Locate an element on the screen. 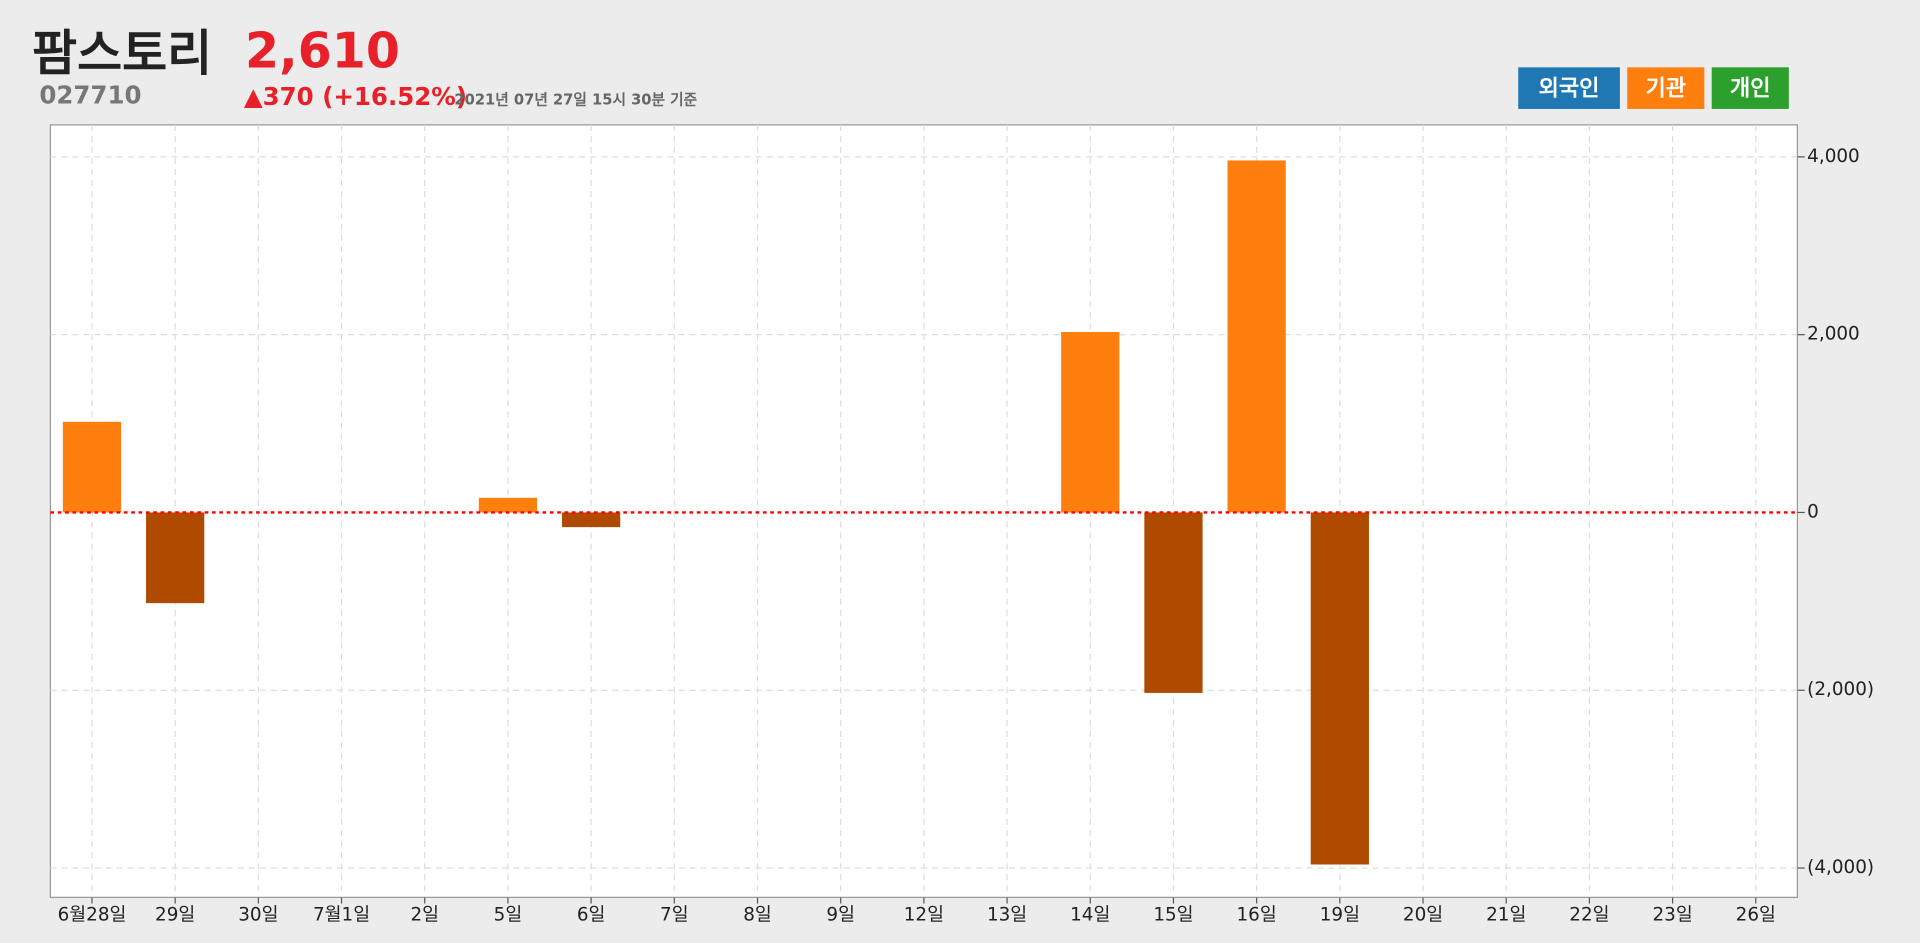 This screenshot has height=943, width=1920. y-tick-label: (2,000) is located at coordinates (1840, 689).